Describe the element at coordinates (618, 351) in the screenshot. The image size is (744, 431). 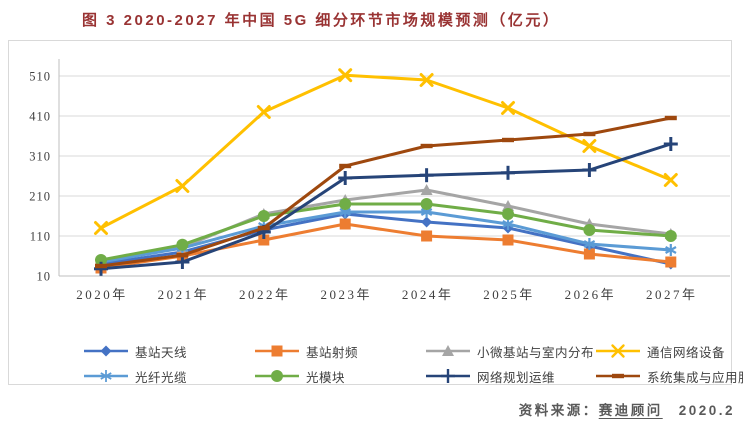
I see `legend-x-marker-icon` at that location.